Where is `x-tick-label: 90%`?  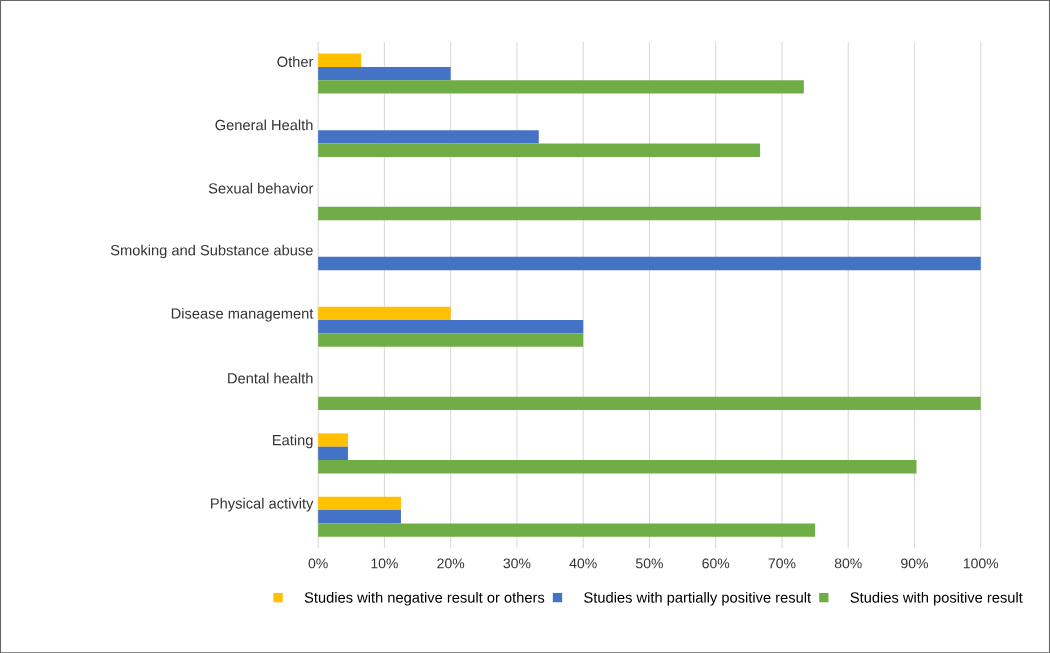 x-tick-label: 90% is located at coordinates (914, 563).